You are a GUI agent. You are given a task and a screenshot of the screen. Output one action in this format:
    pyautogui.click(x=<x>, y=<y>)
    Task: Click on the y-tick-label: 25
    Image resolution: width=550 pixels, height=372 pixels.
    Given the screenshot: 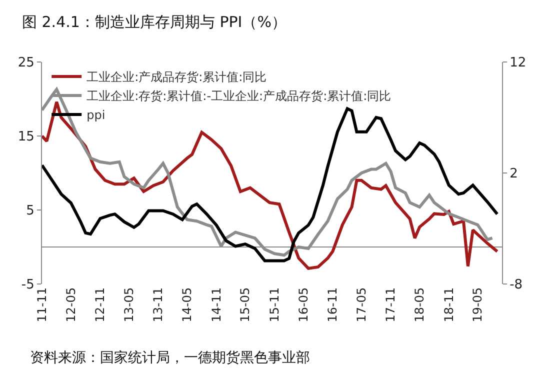 What is the action you would take?
    pyautogui.click(x=26, y=63)
    